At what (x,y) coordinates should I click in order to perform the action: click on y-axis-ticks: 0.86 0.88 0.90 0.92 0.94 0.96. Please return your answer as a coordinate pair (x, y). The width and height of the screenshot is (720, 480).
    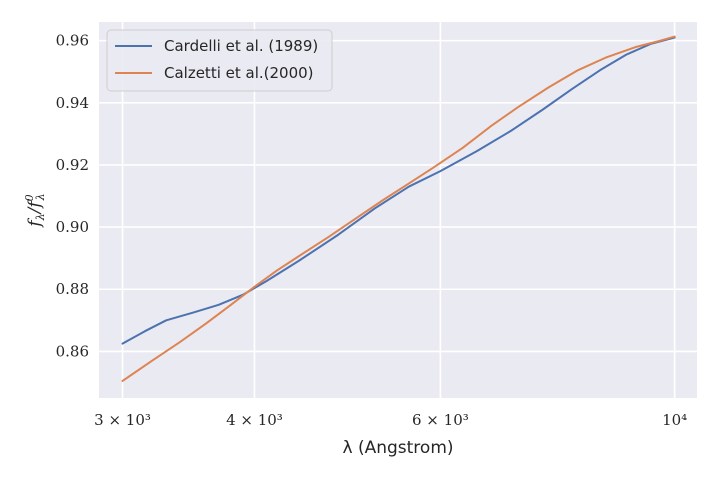
    Looking at the image, I should click on (72, 196).